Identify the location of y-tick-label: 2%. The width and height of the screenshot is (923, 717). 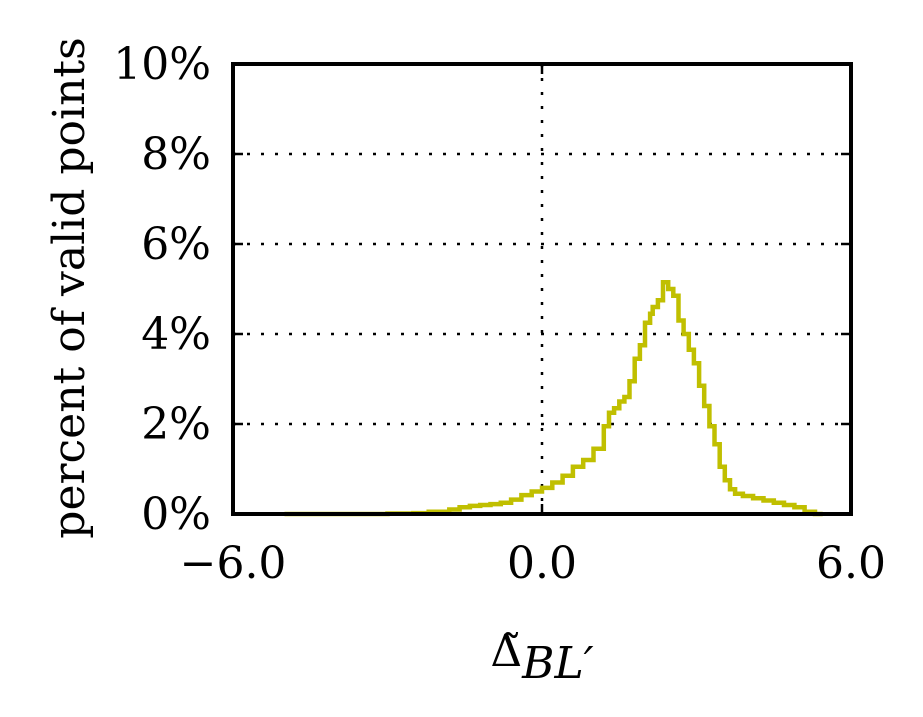
(176, 424).